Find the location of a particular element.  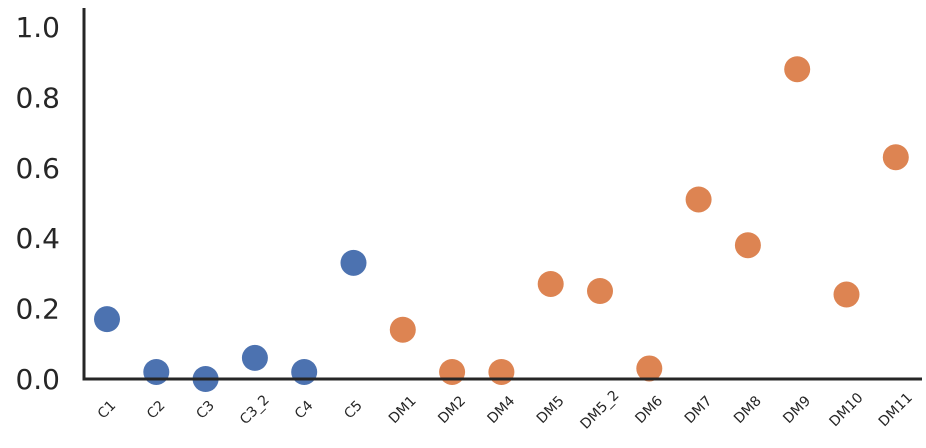

y-tick-label: 0.0 is located at coordinates (37, 379).